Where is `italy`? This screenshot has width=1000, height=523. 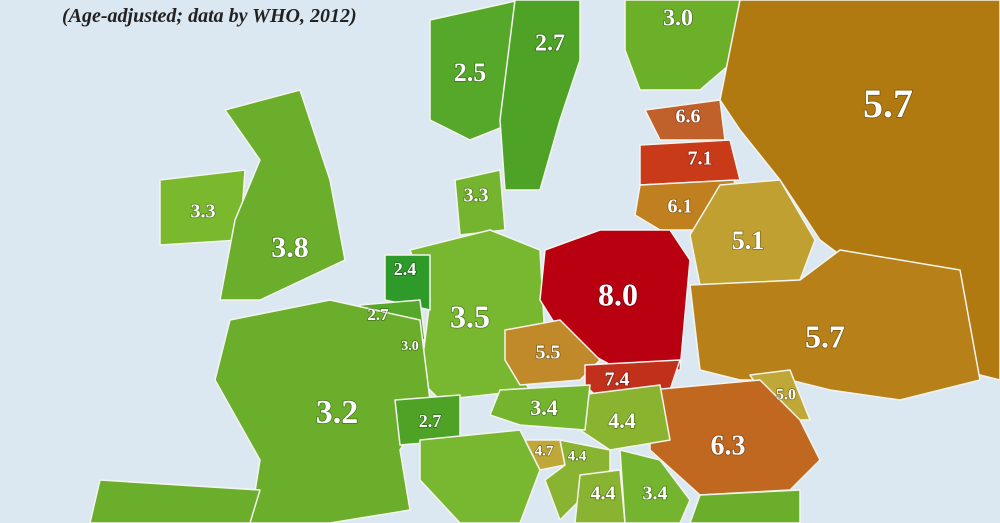 italy is located at coordinates (480, 476).